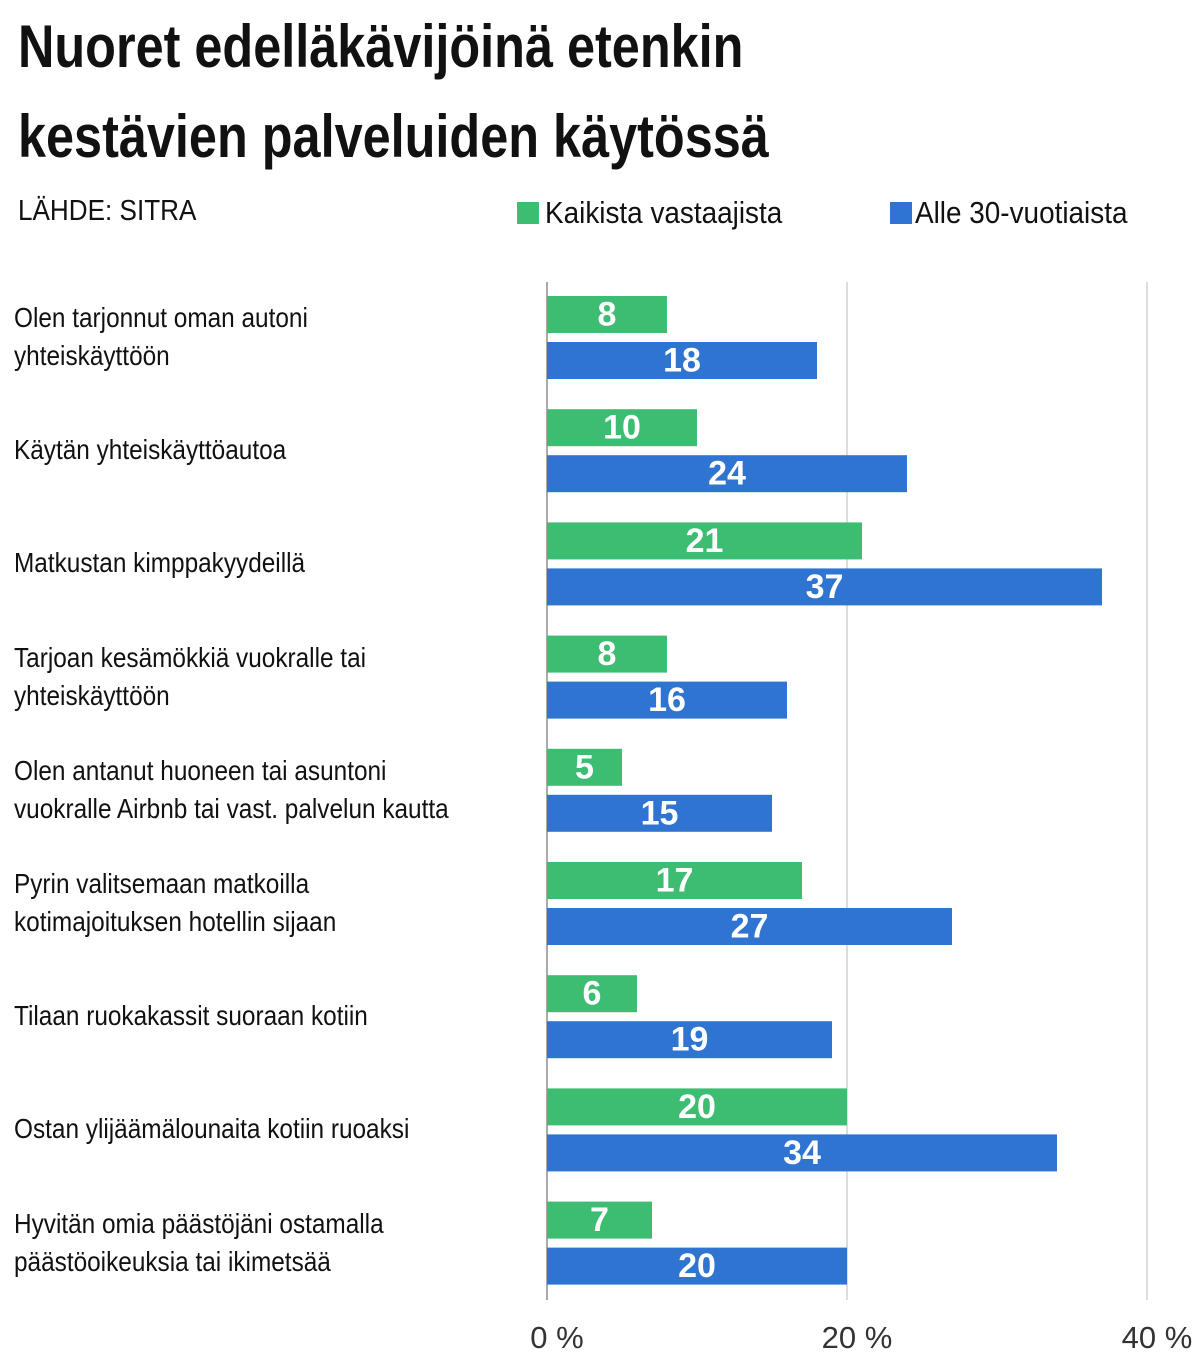  I want to click on bar-value-label: 18, so click(682, 360).